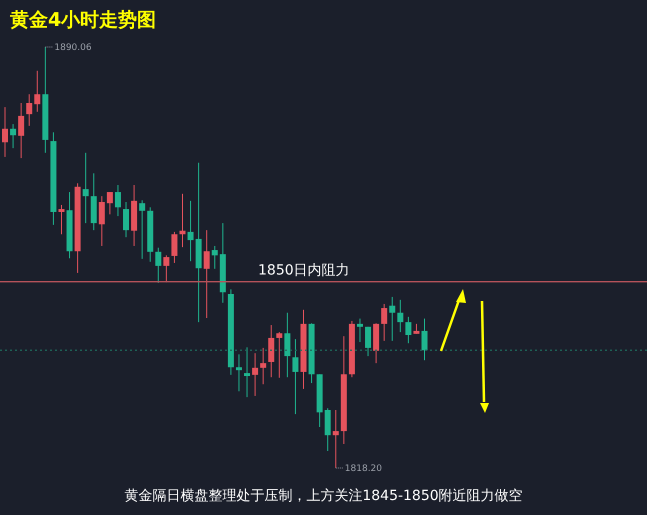 Image resolution: width=647 pixels, height=515 pixels. Describe the element at coordinates (363, 469) in the screenshot. I see `annotation: 1818.20` at that location.